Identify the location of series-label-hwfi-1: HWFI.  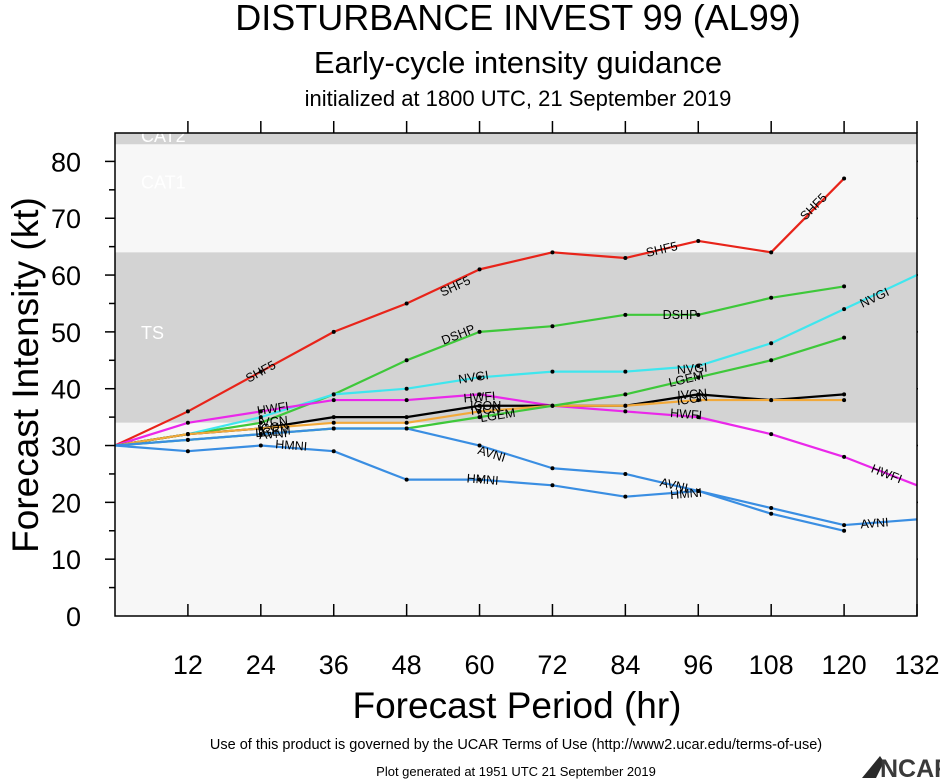
(479, 397).